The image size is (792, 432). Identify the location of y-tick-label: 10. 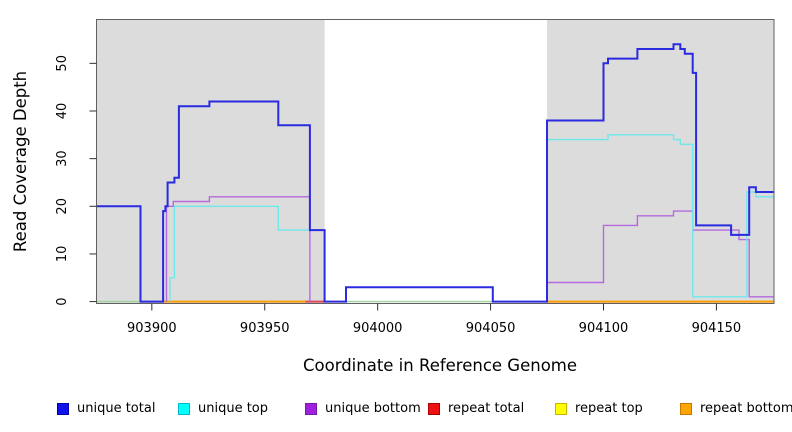
(62, 254).